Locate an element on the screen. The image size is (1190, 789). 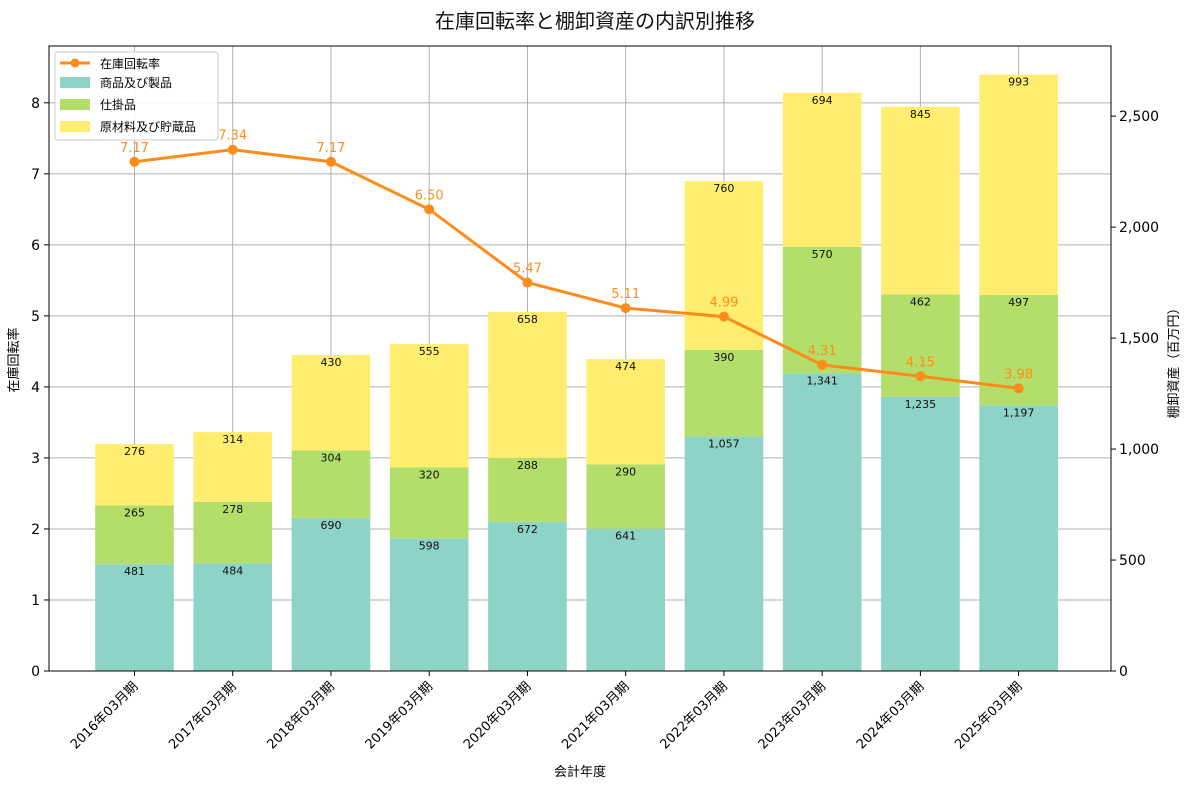
bar-value-label: 570 is located at coordinates (822, 254).